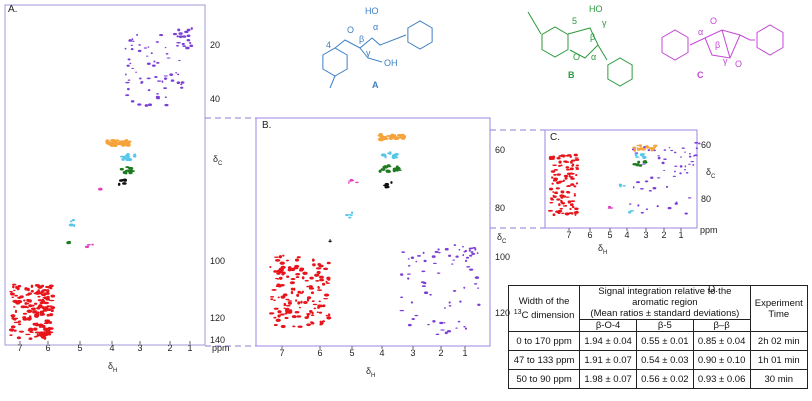  I want to click on x-tick-label: 1, so click(680, 235).